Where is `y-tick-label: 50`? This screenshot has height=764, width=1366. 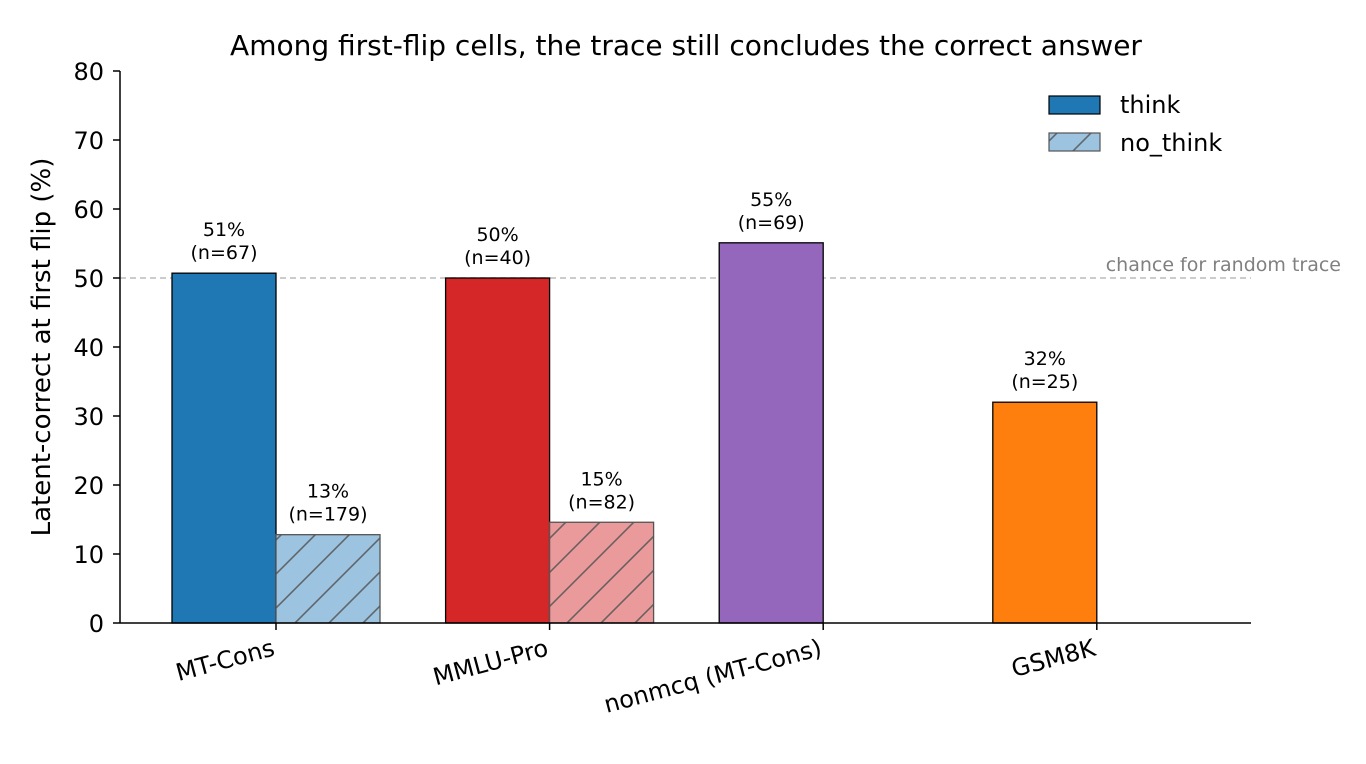
y-tick-label: 50 is located at coordinates (88, 279).